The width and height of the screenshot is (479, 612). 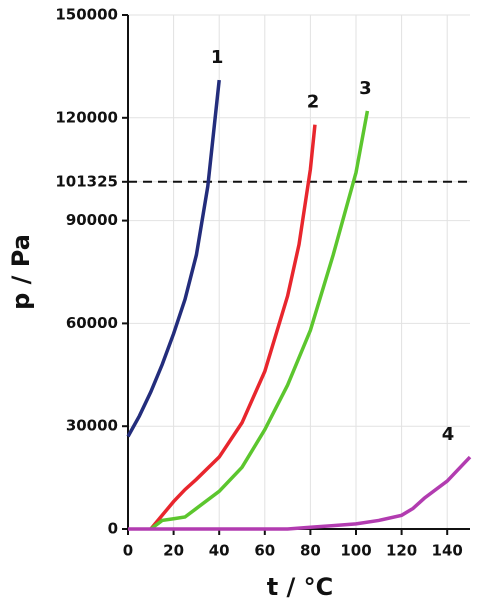 I want to click on x-tick-label: 60, so click(x=264, y=551).